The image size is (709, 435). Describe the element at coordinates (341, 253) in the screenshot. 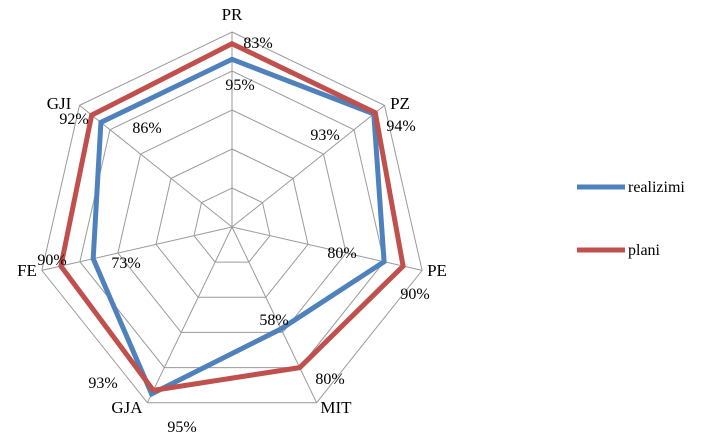

I see `data-label-pe-inner: 80%` at that location.